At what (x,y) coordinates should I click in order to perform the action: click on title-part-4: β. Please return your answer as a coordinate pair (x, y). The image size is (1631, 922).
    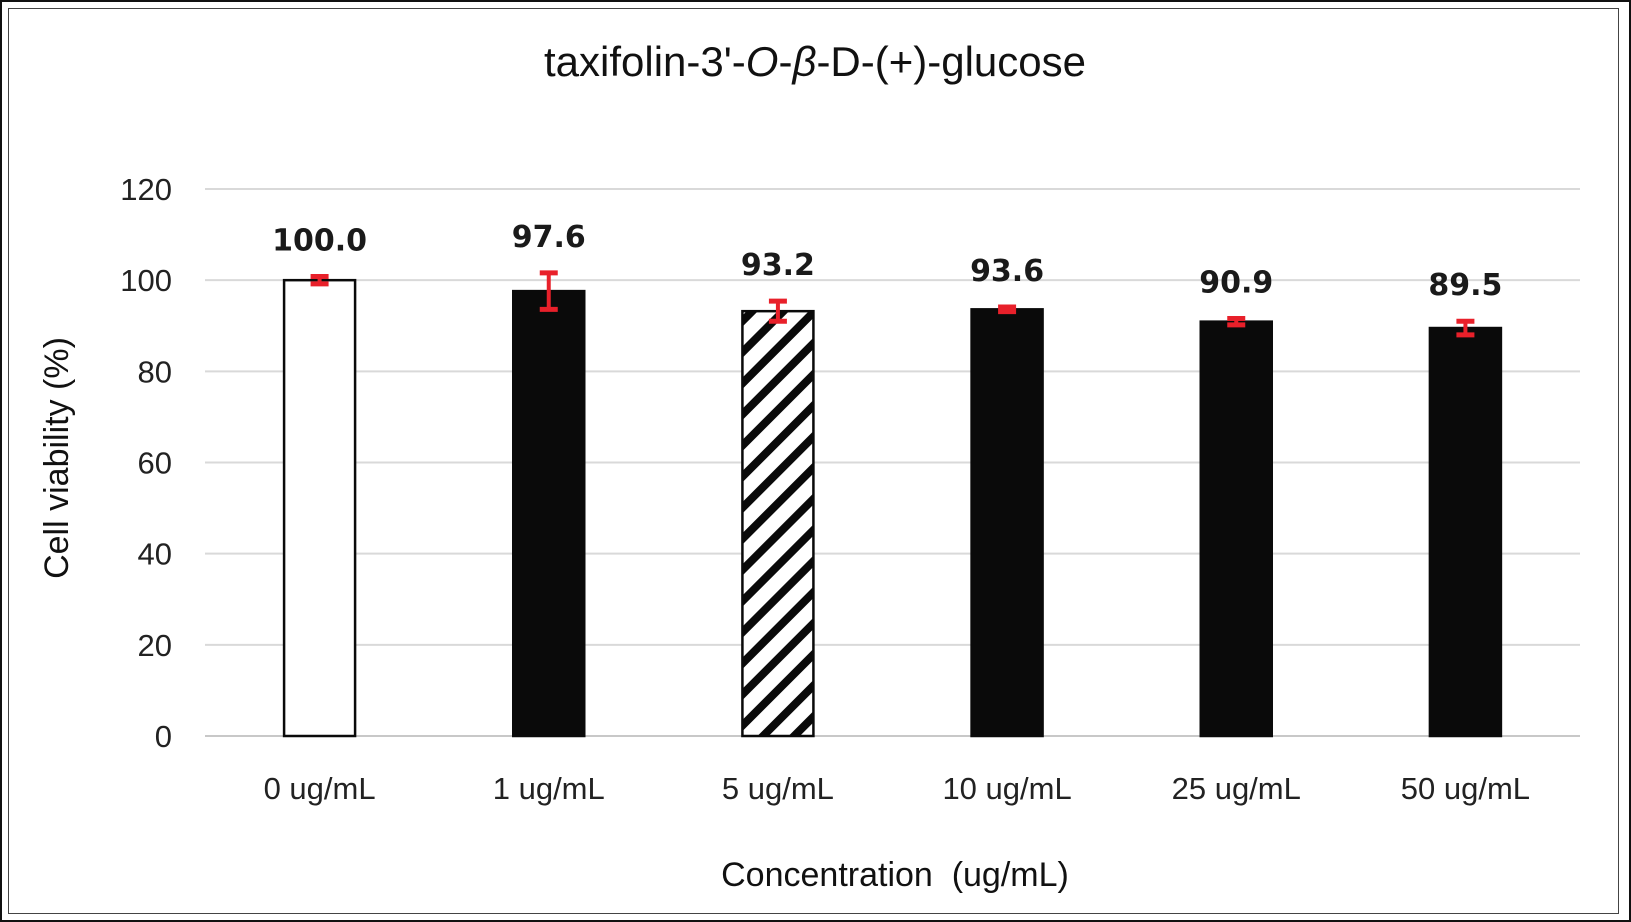
    Looking at the image, I should click on (803, 61).